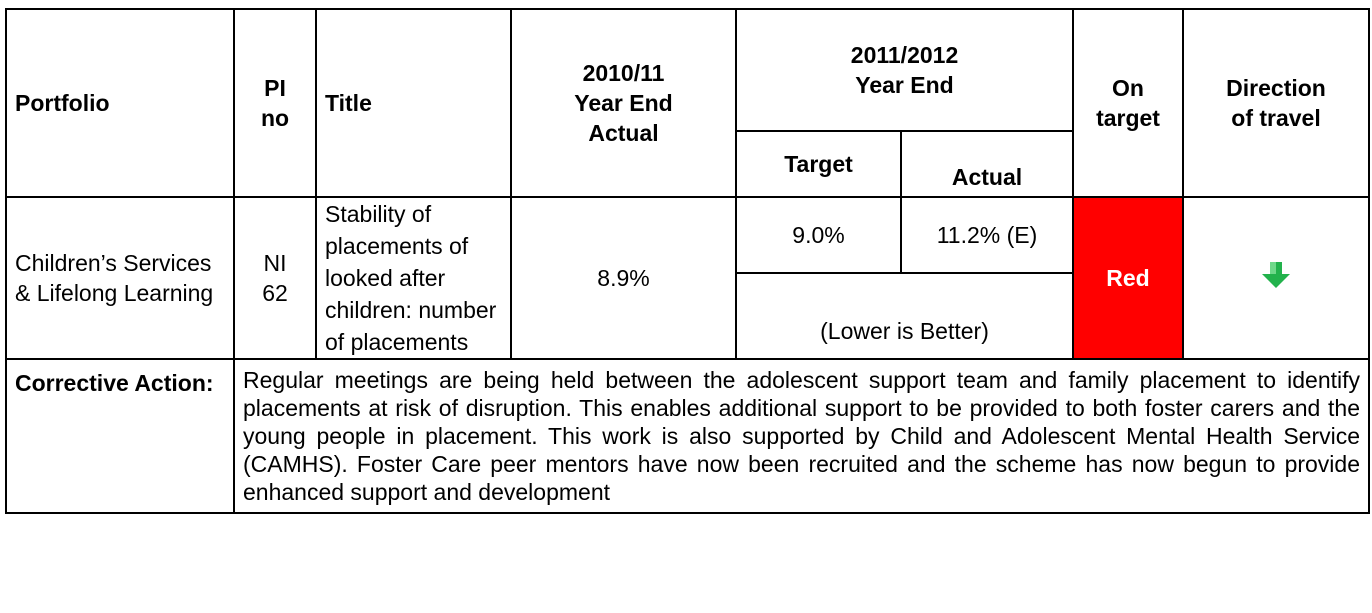  What do you see at coordinates (623, 278) in the screenshot?
I see `row-actual-2010: 8.9%` at bounding box center [623, 278].